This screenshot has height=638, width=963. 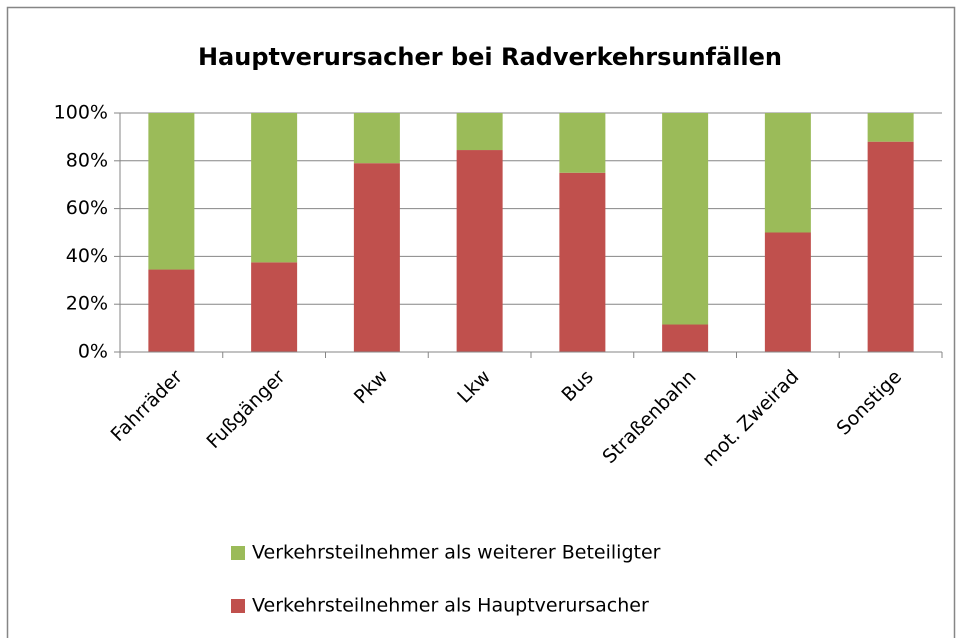 What do you see at coordinates (87, 256) in the screenshot?
I see `y-tick-label: 40%` at bounding box center [87, 256].